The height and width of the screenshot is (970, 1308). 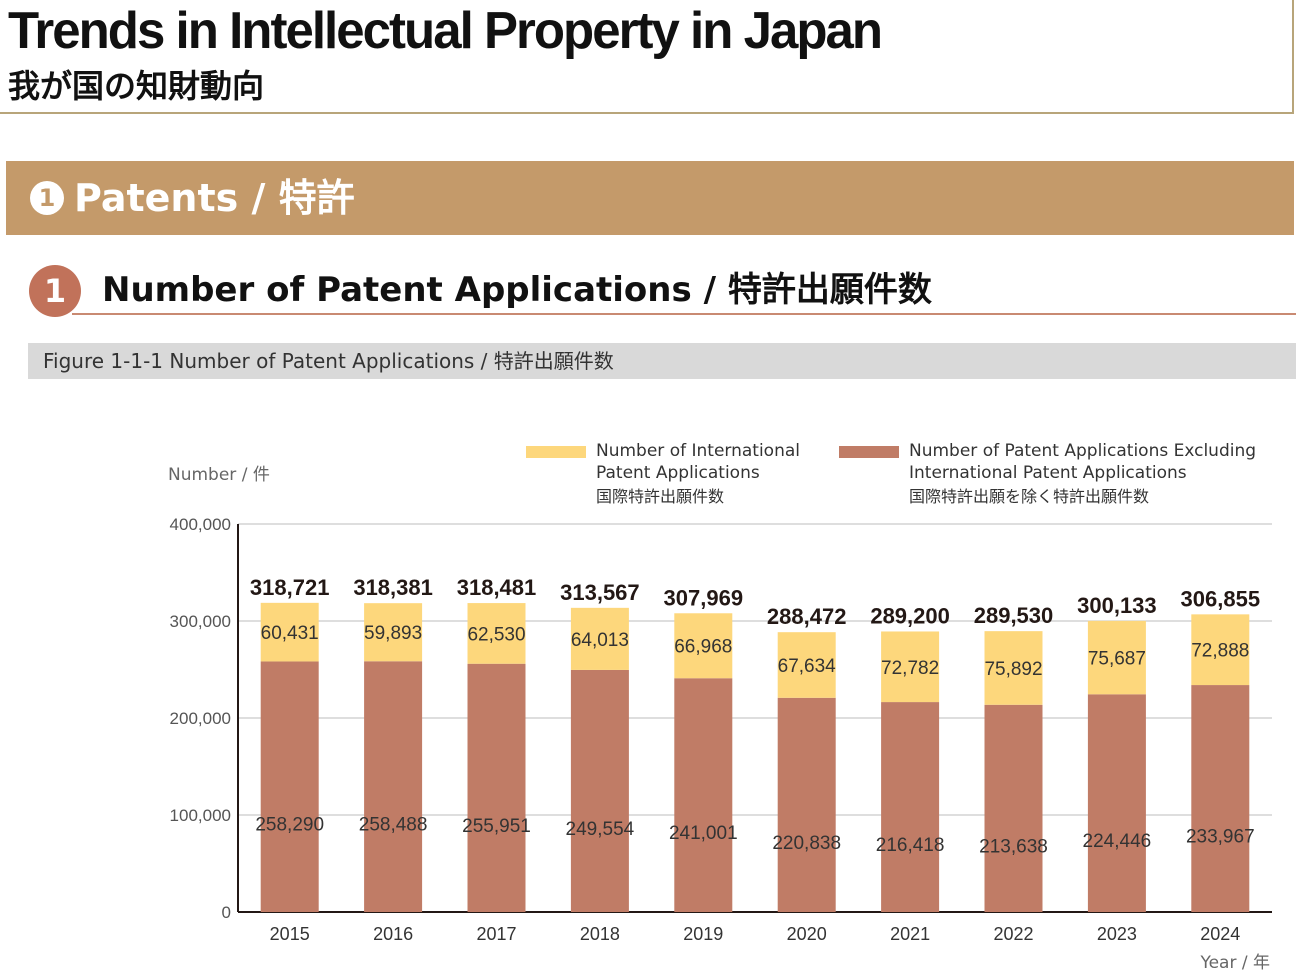 What do you see at coordinates (704, 597) in the screenshot?
I see `data-label-total: 307,969` at bounding box center [704, 597].